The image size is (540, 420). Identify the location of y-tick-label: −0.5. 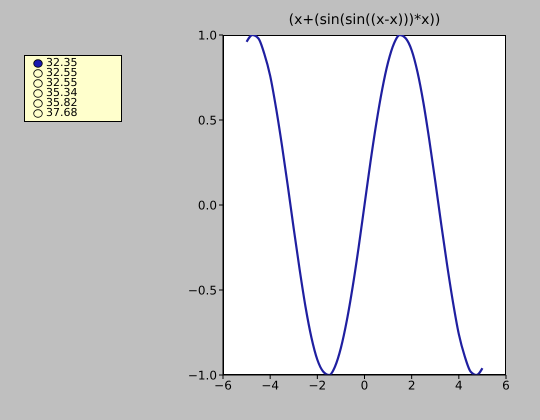
(202, 290).